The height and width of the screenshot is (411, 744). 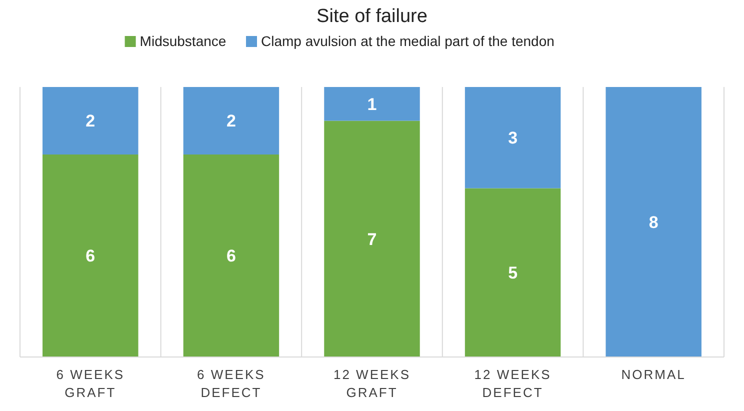 I want to click on x-tick-label: 6 WEEKS DEFECT, so click(x=231, y=383).